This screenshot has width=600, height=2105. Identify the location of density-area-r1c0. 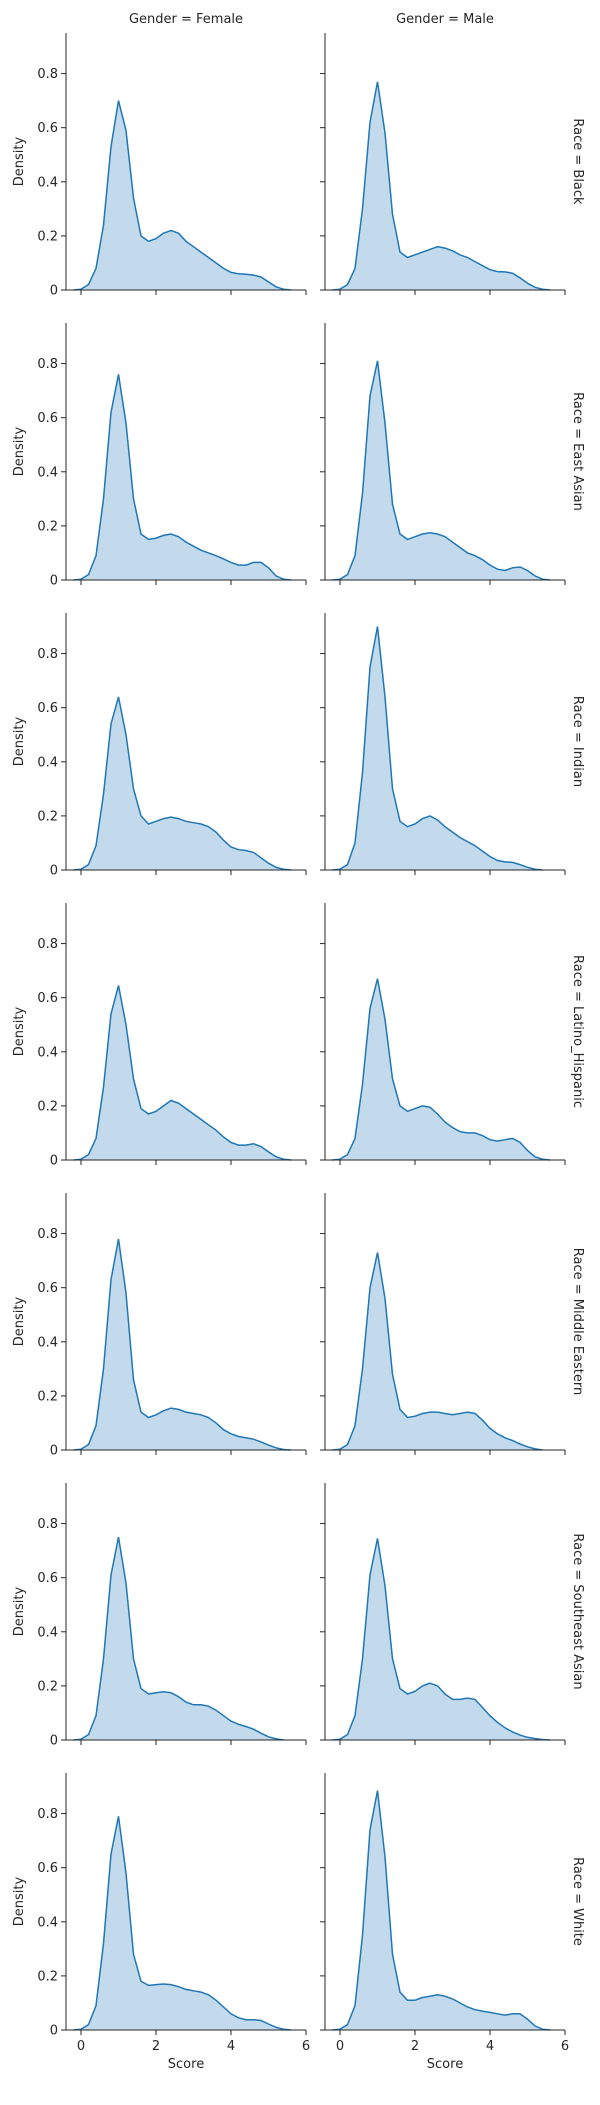
(182, 477).